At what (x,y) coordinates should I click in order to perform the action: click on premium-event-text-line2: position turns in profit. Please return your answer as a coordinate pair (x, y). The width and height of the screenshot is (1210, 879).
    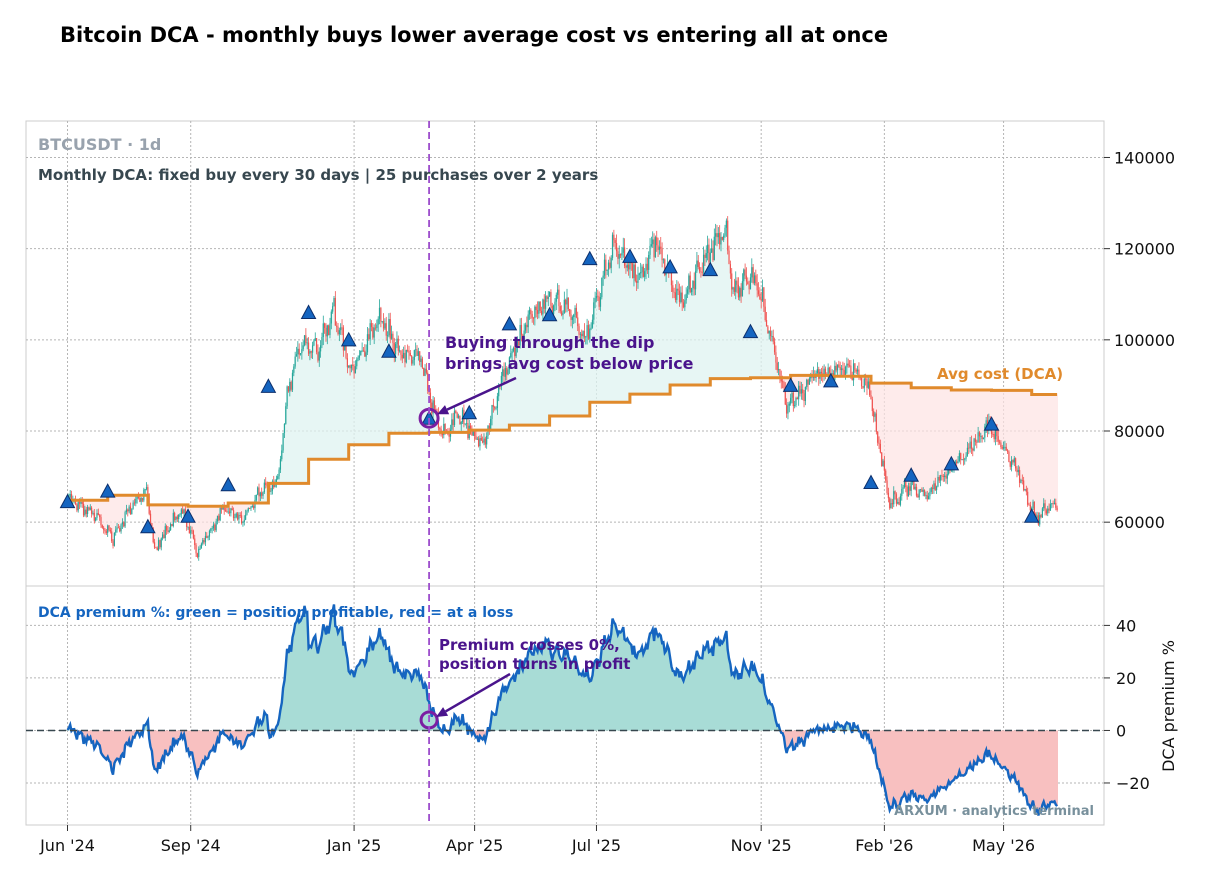
    Looking at the image, I should click on (534, 664).